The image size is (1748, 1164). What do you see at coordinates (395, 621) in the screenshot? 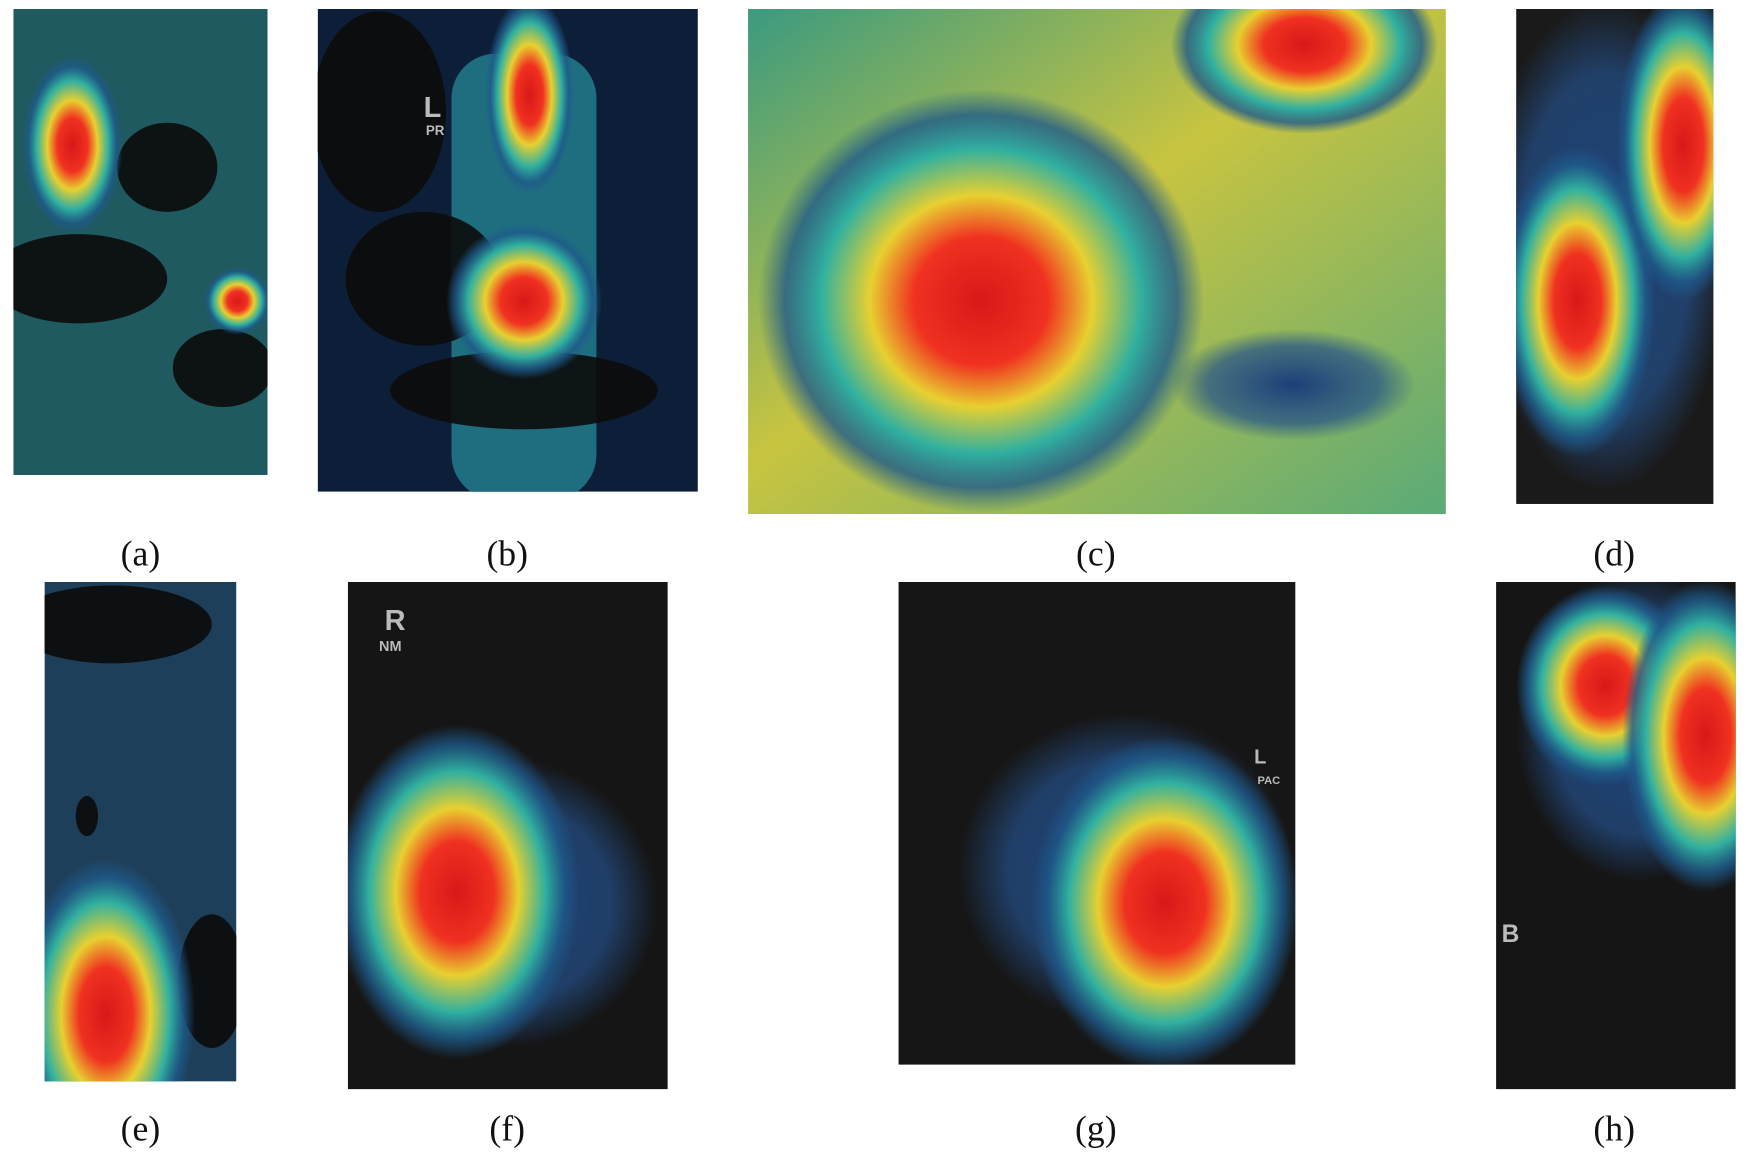
I see `image-marker: R` at bounding box center [395, 621].